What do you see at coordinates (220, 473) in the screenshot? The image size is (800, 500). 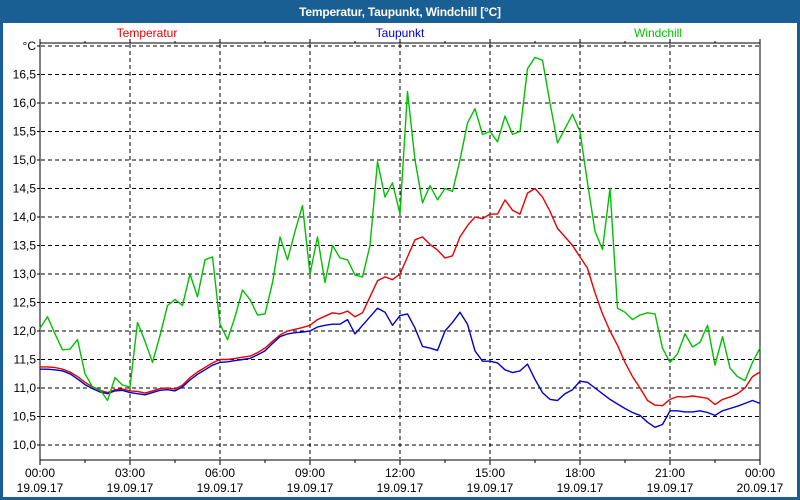 I see `svg-text: 06:00` at bounding box center [220, 473].